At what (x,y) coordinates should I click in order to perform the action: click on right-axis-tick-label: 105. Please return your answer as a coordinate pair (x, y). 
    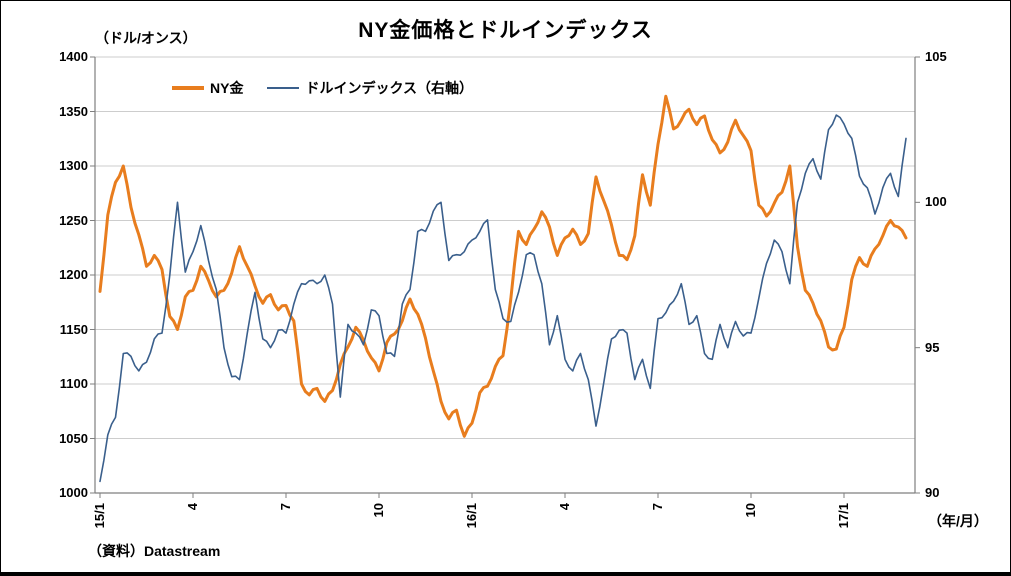
    Looking at the image, I should click on (936, 56).